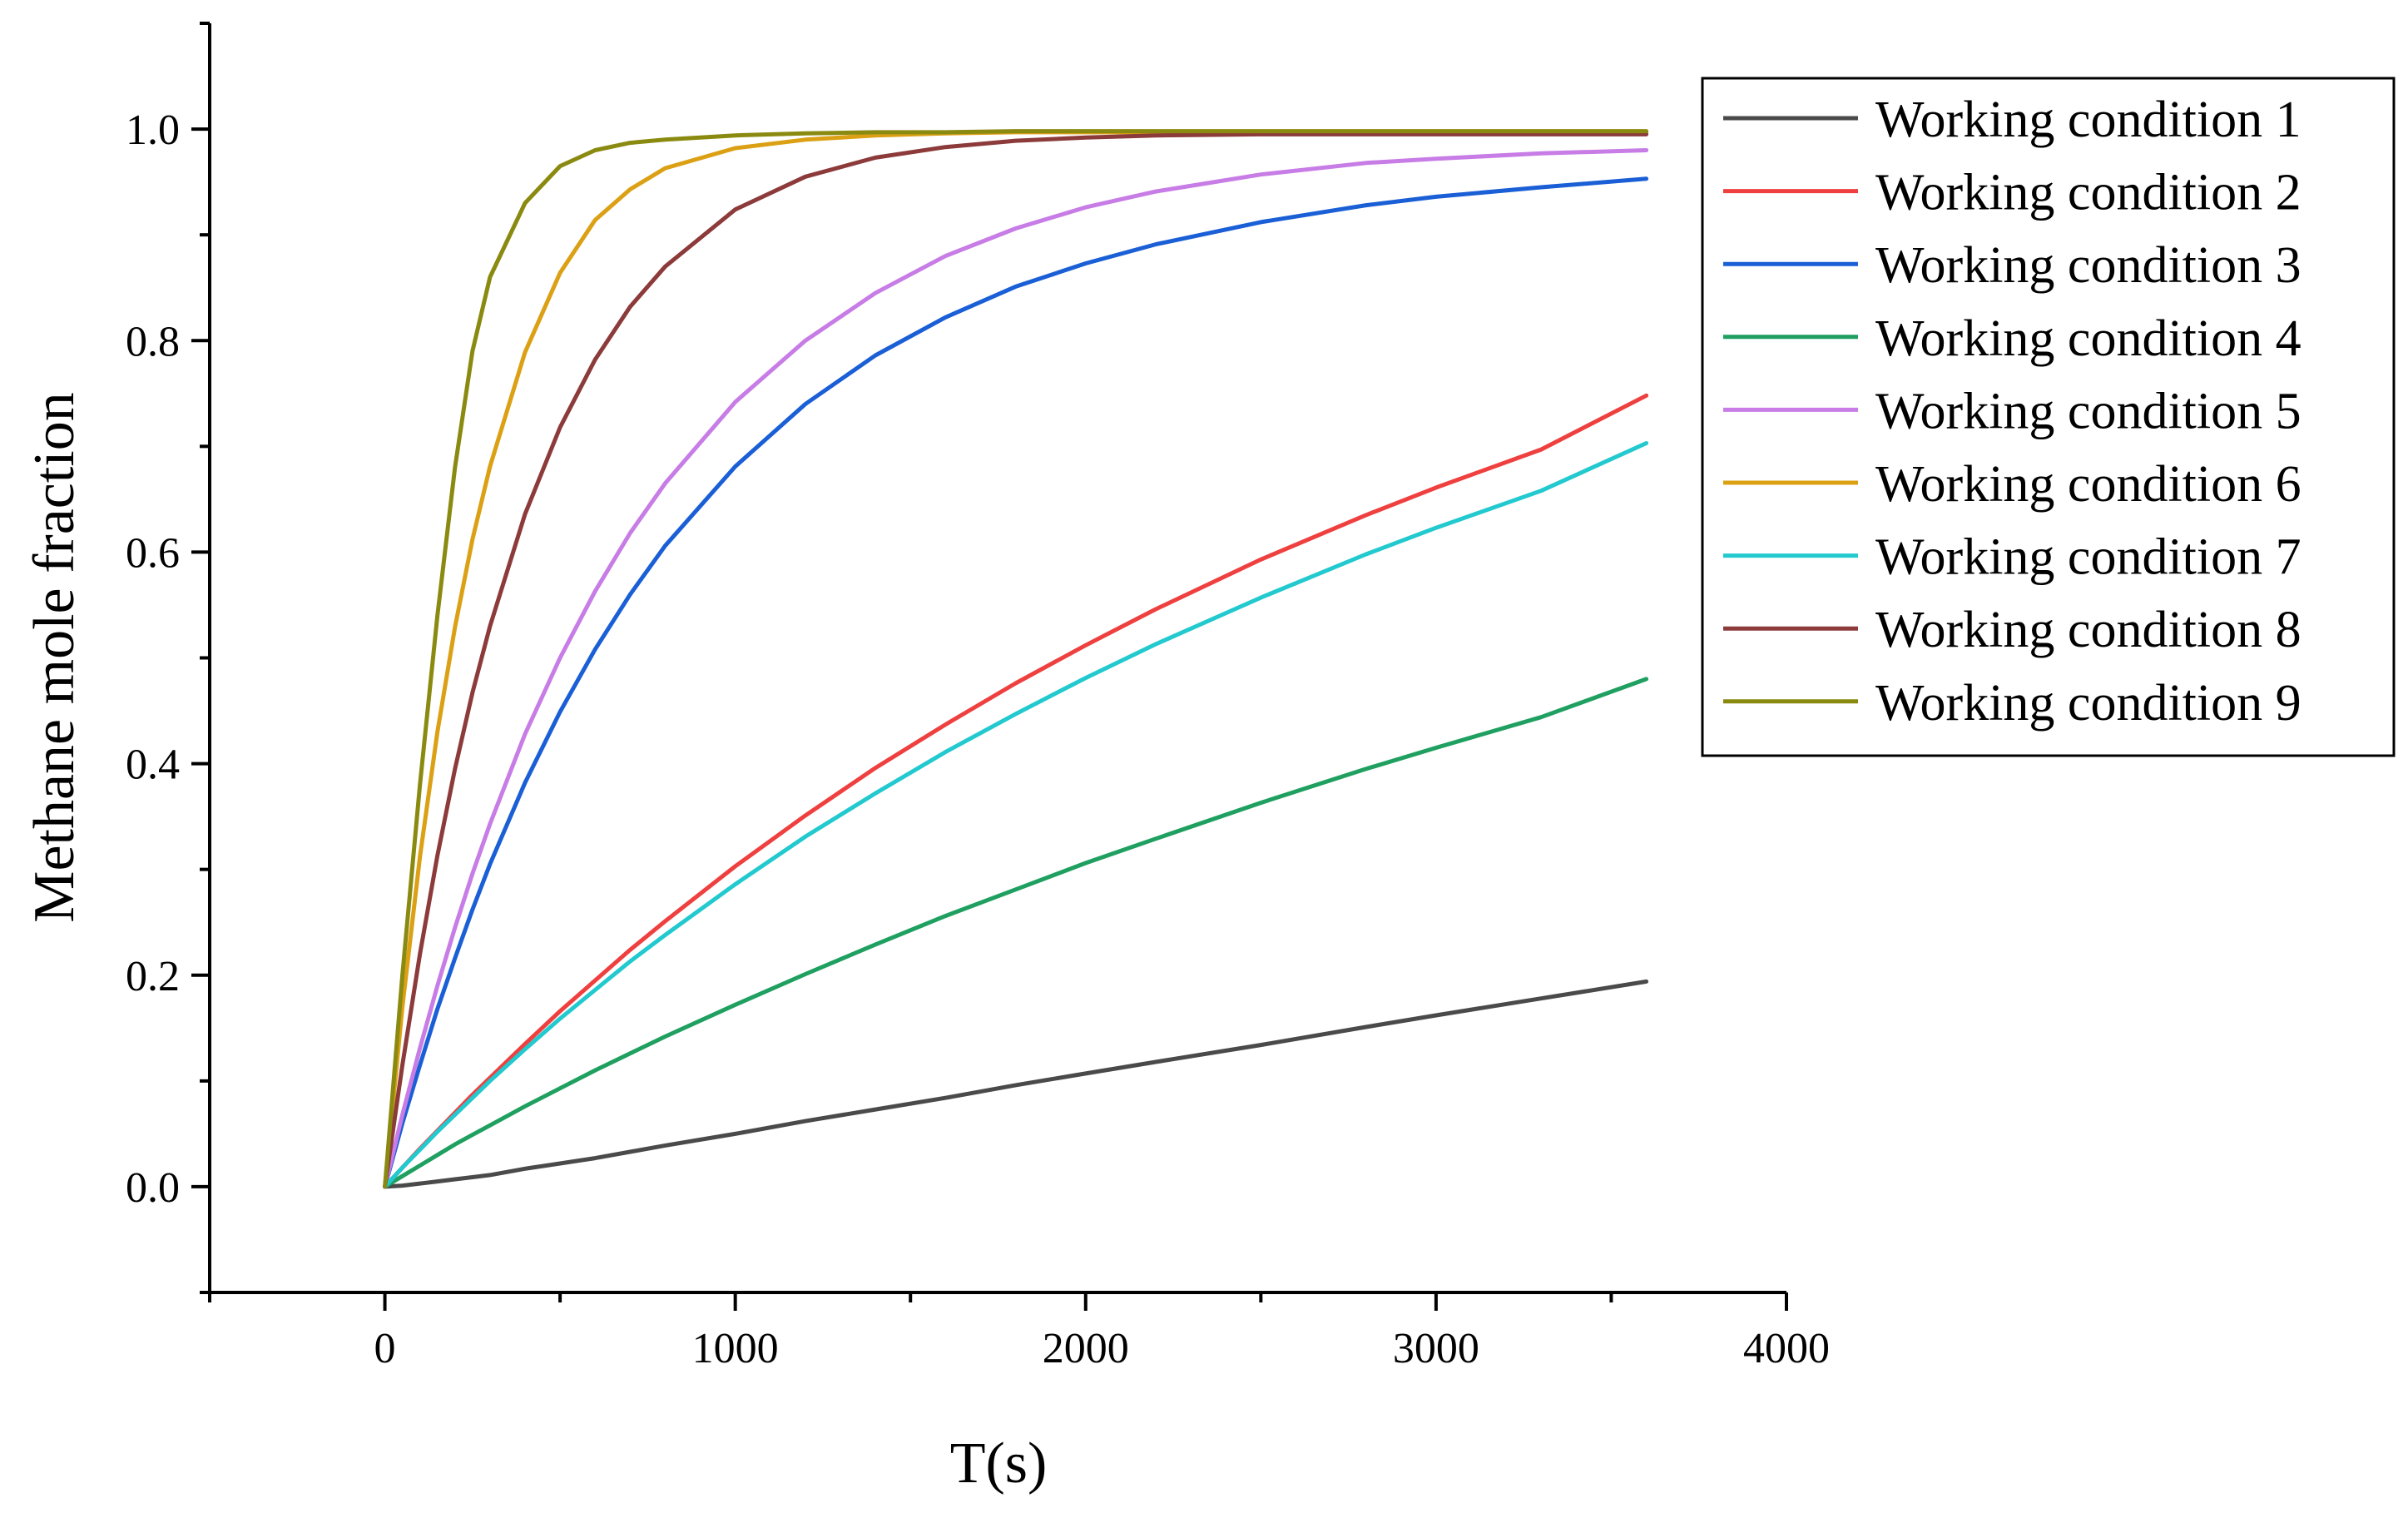  I want to click on y-tick-label: 0.2, so click(153, 976).